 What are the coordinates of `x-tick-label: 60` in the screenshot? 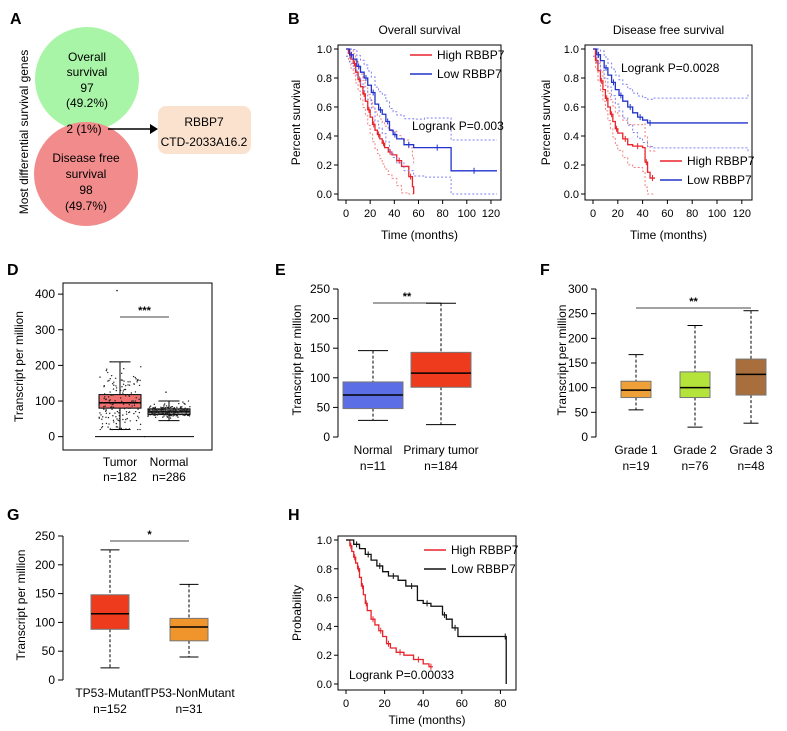 It's located at (462, 704).